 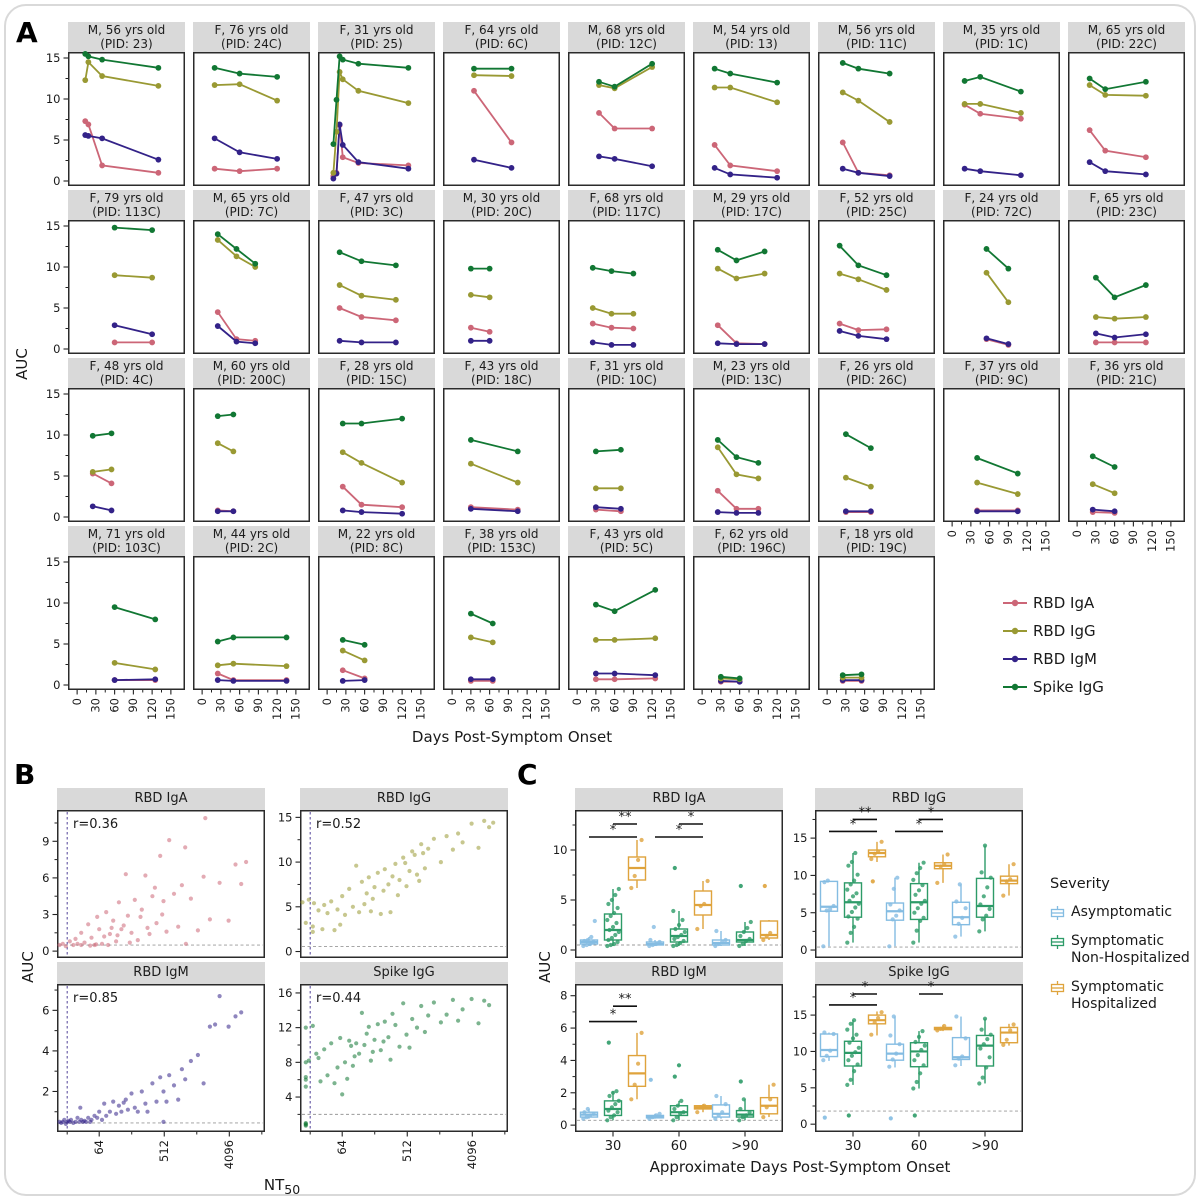 I want to click on legend-item-rbd-igm: RBD IgM, so click(x=1053, y=659).